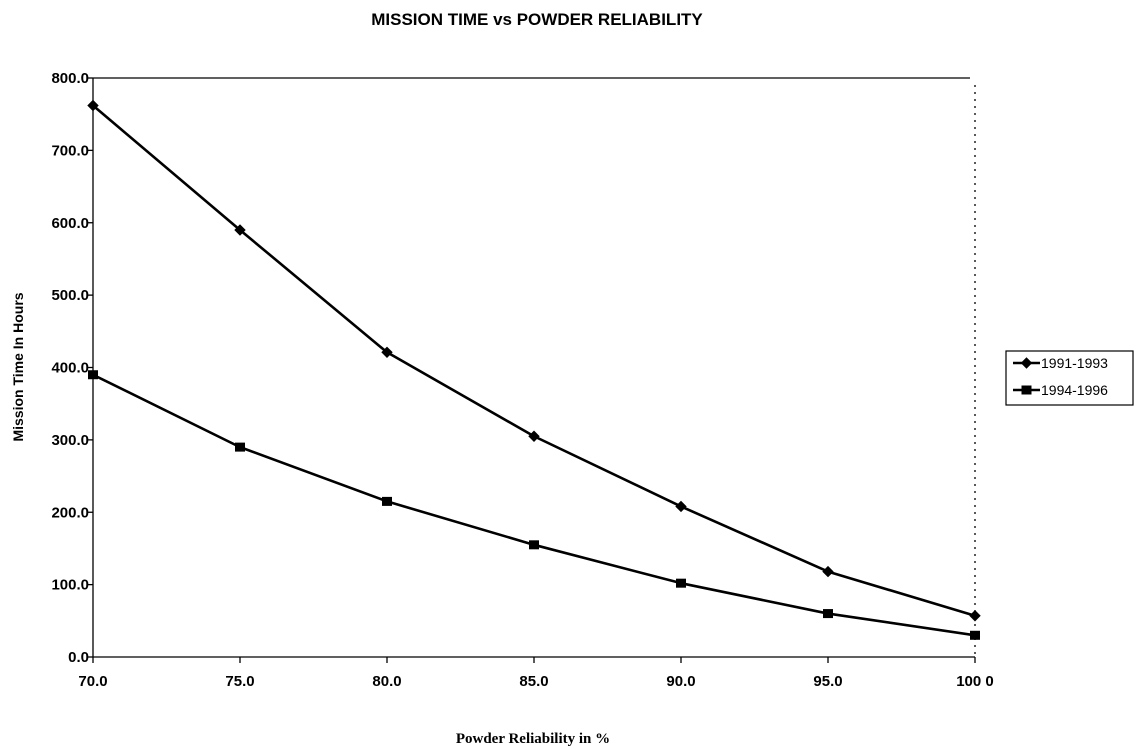 The image size is (1145, 749). I want to click on legend-label-1994-1996: 1994-1996, so click(1074, 390).